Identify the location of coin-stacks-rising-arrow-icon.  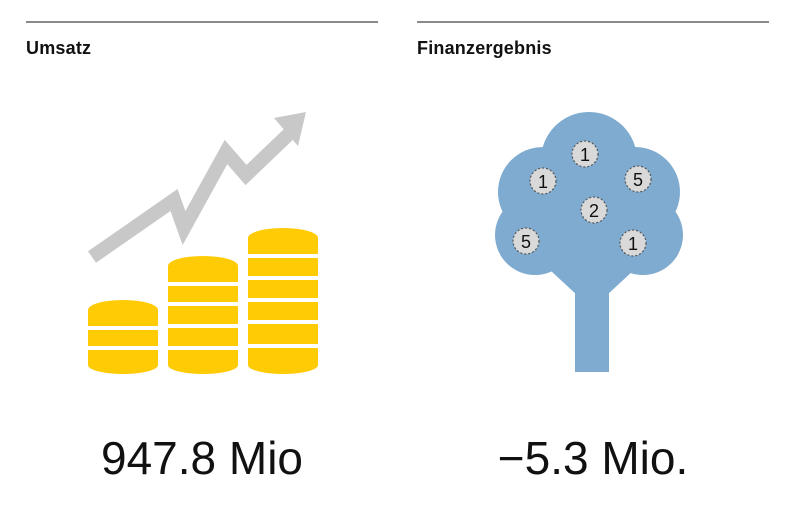
(203, 243).